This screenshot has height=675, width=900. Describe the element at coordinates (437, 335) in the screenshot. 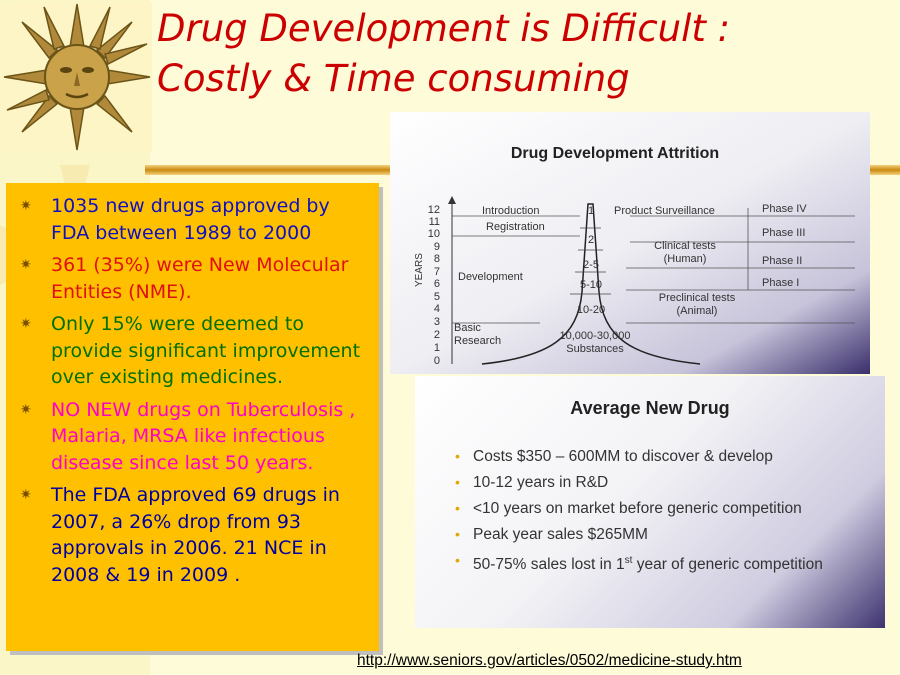

I see `year-tick: 2` at that location.